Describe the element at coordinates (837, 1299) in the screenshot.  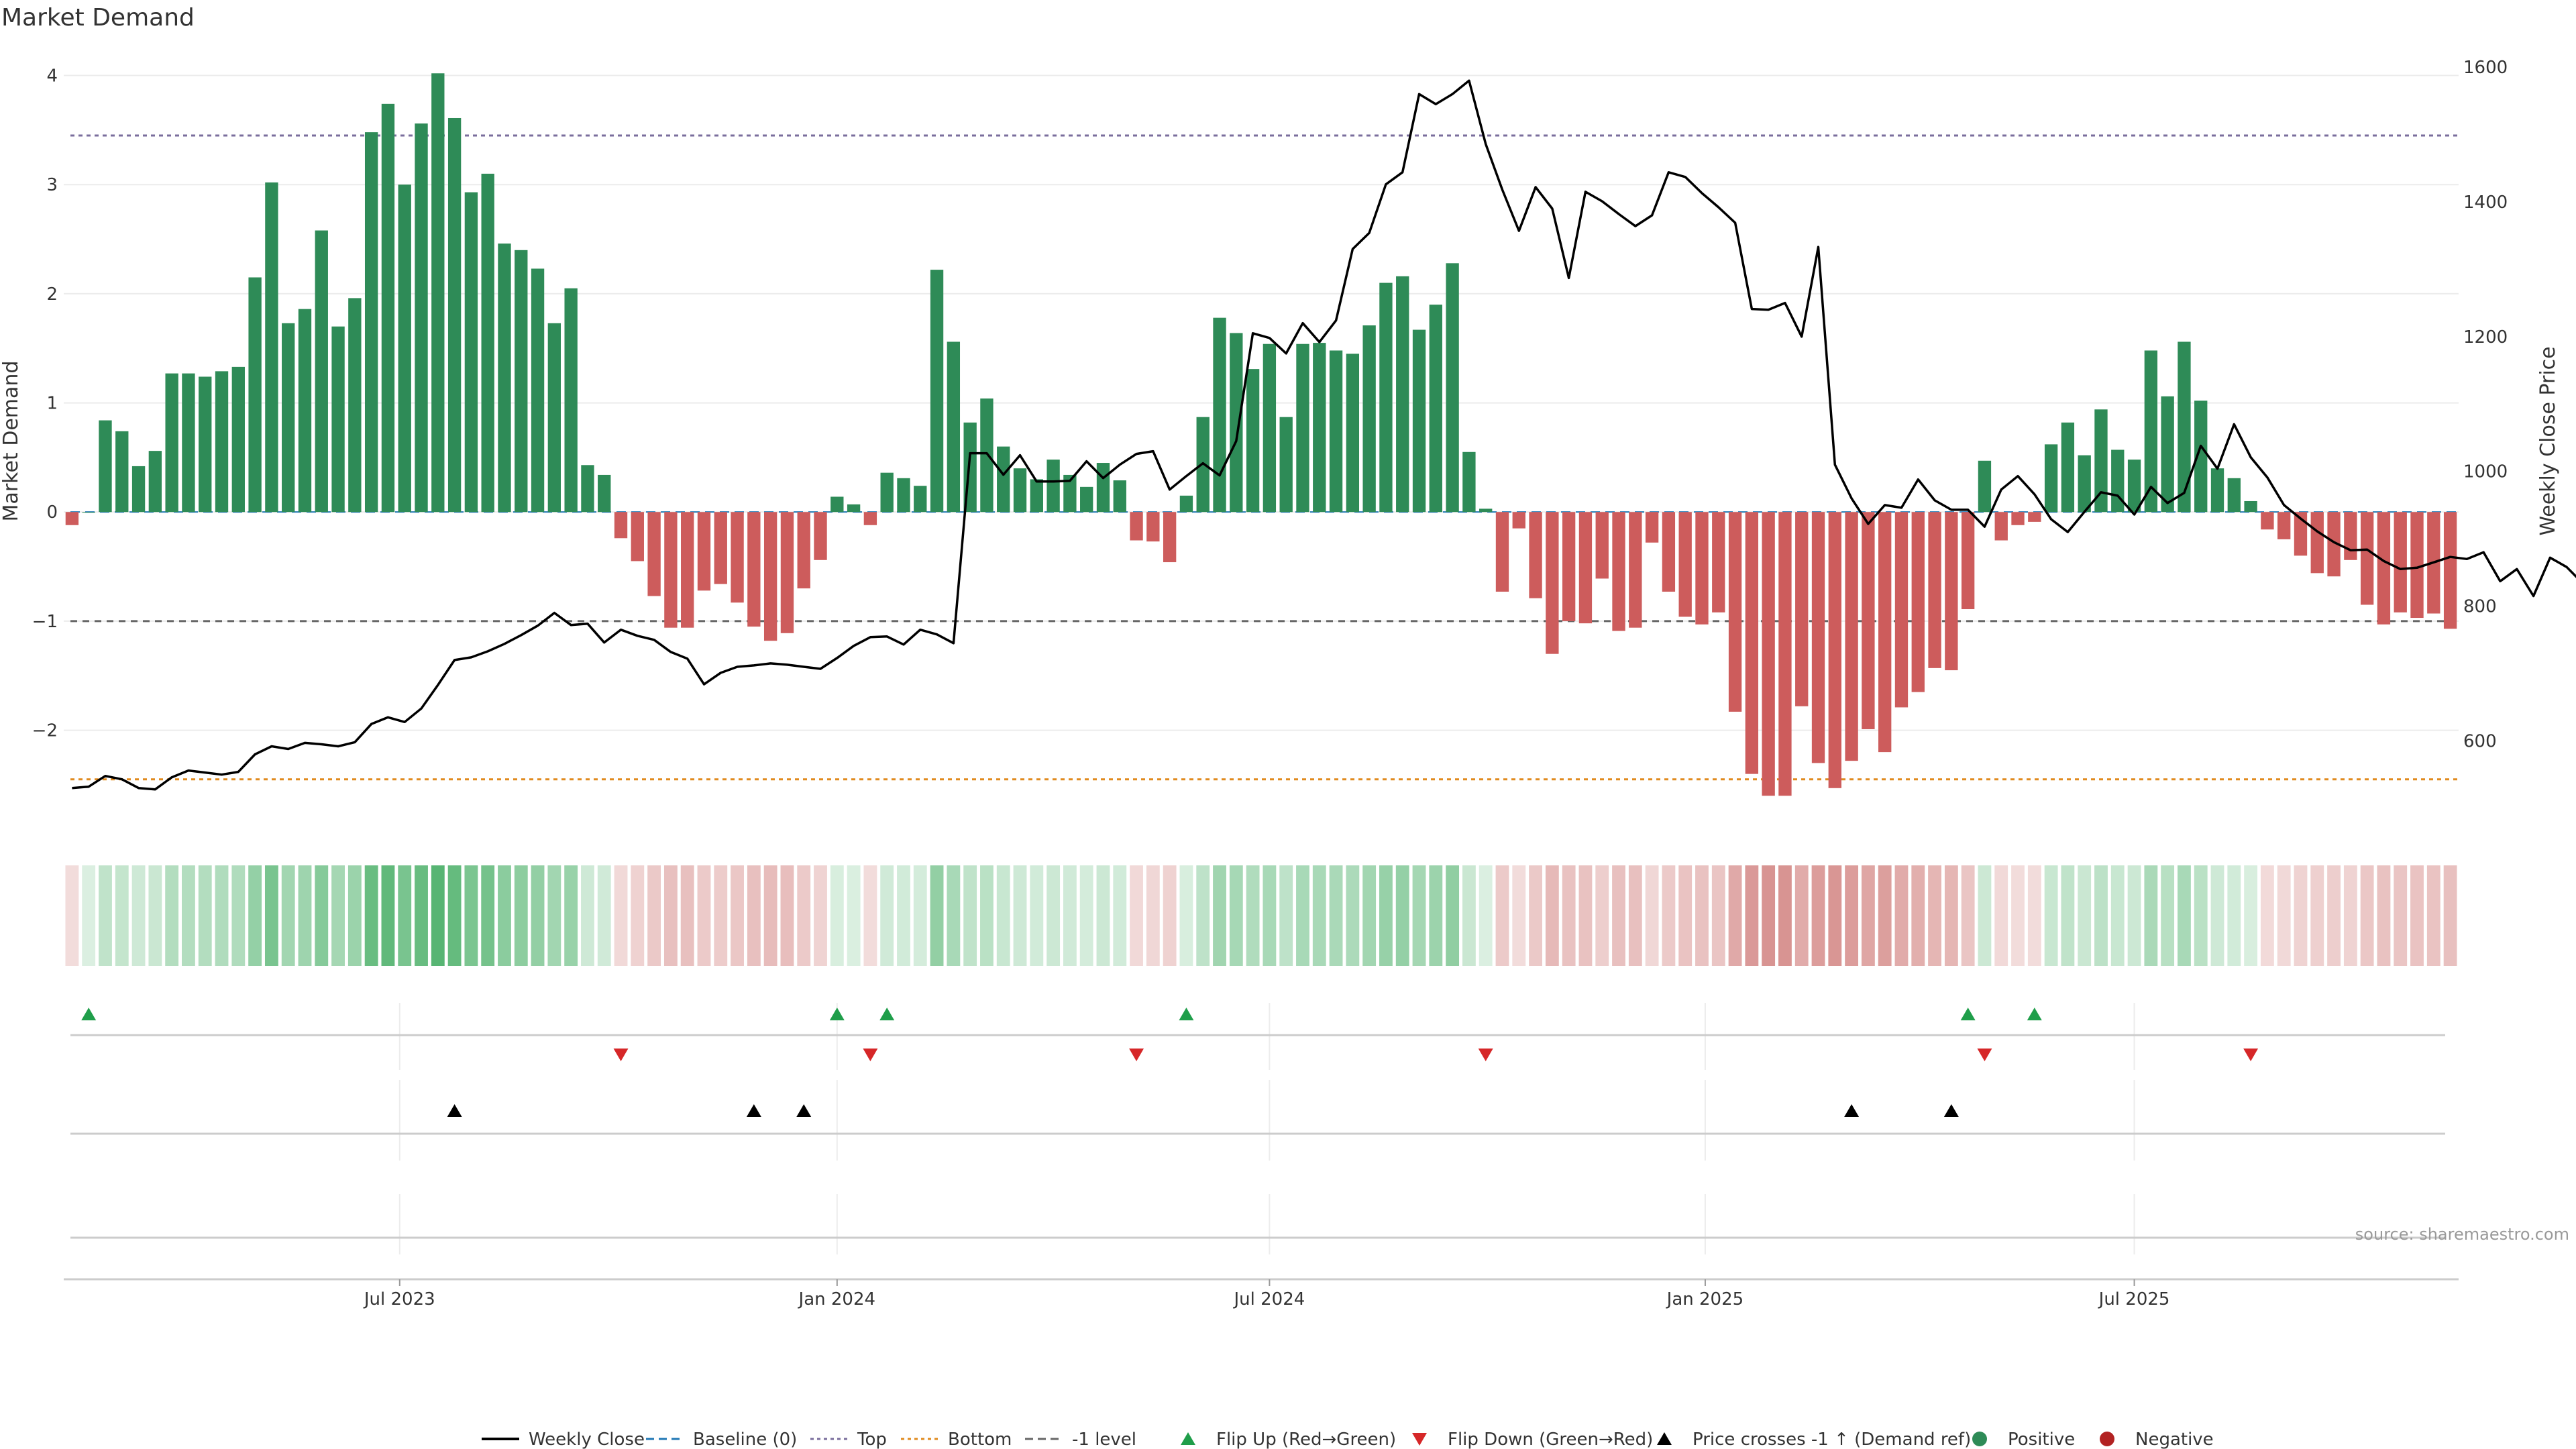
I see `x-tick-label: Jan 2024` at that location.